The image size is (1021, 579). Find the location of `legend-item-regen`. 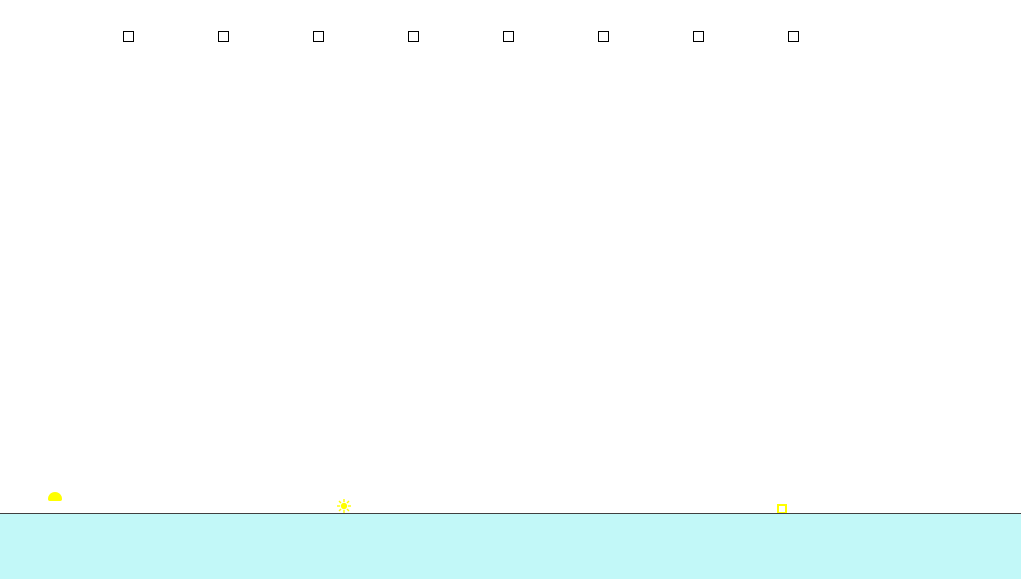

legend-item-regen is located at coordinates (607, 36).